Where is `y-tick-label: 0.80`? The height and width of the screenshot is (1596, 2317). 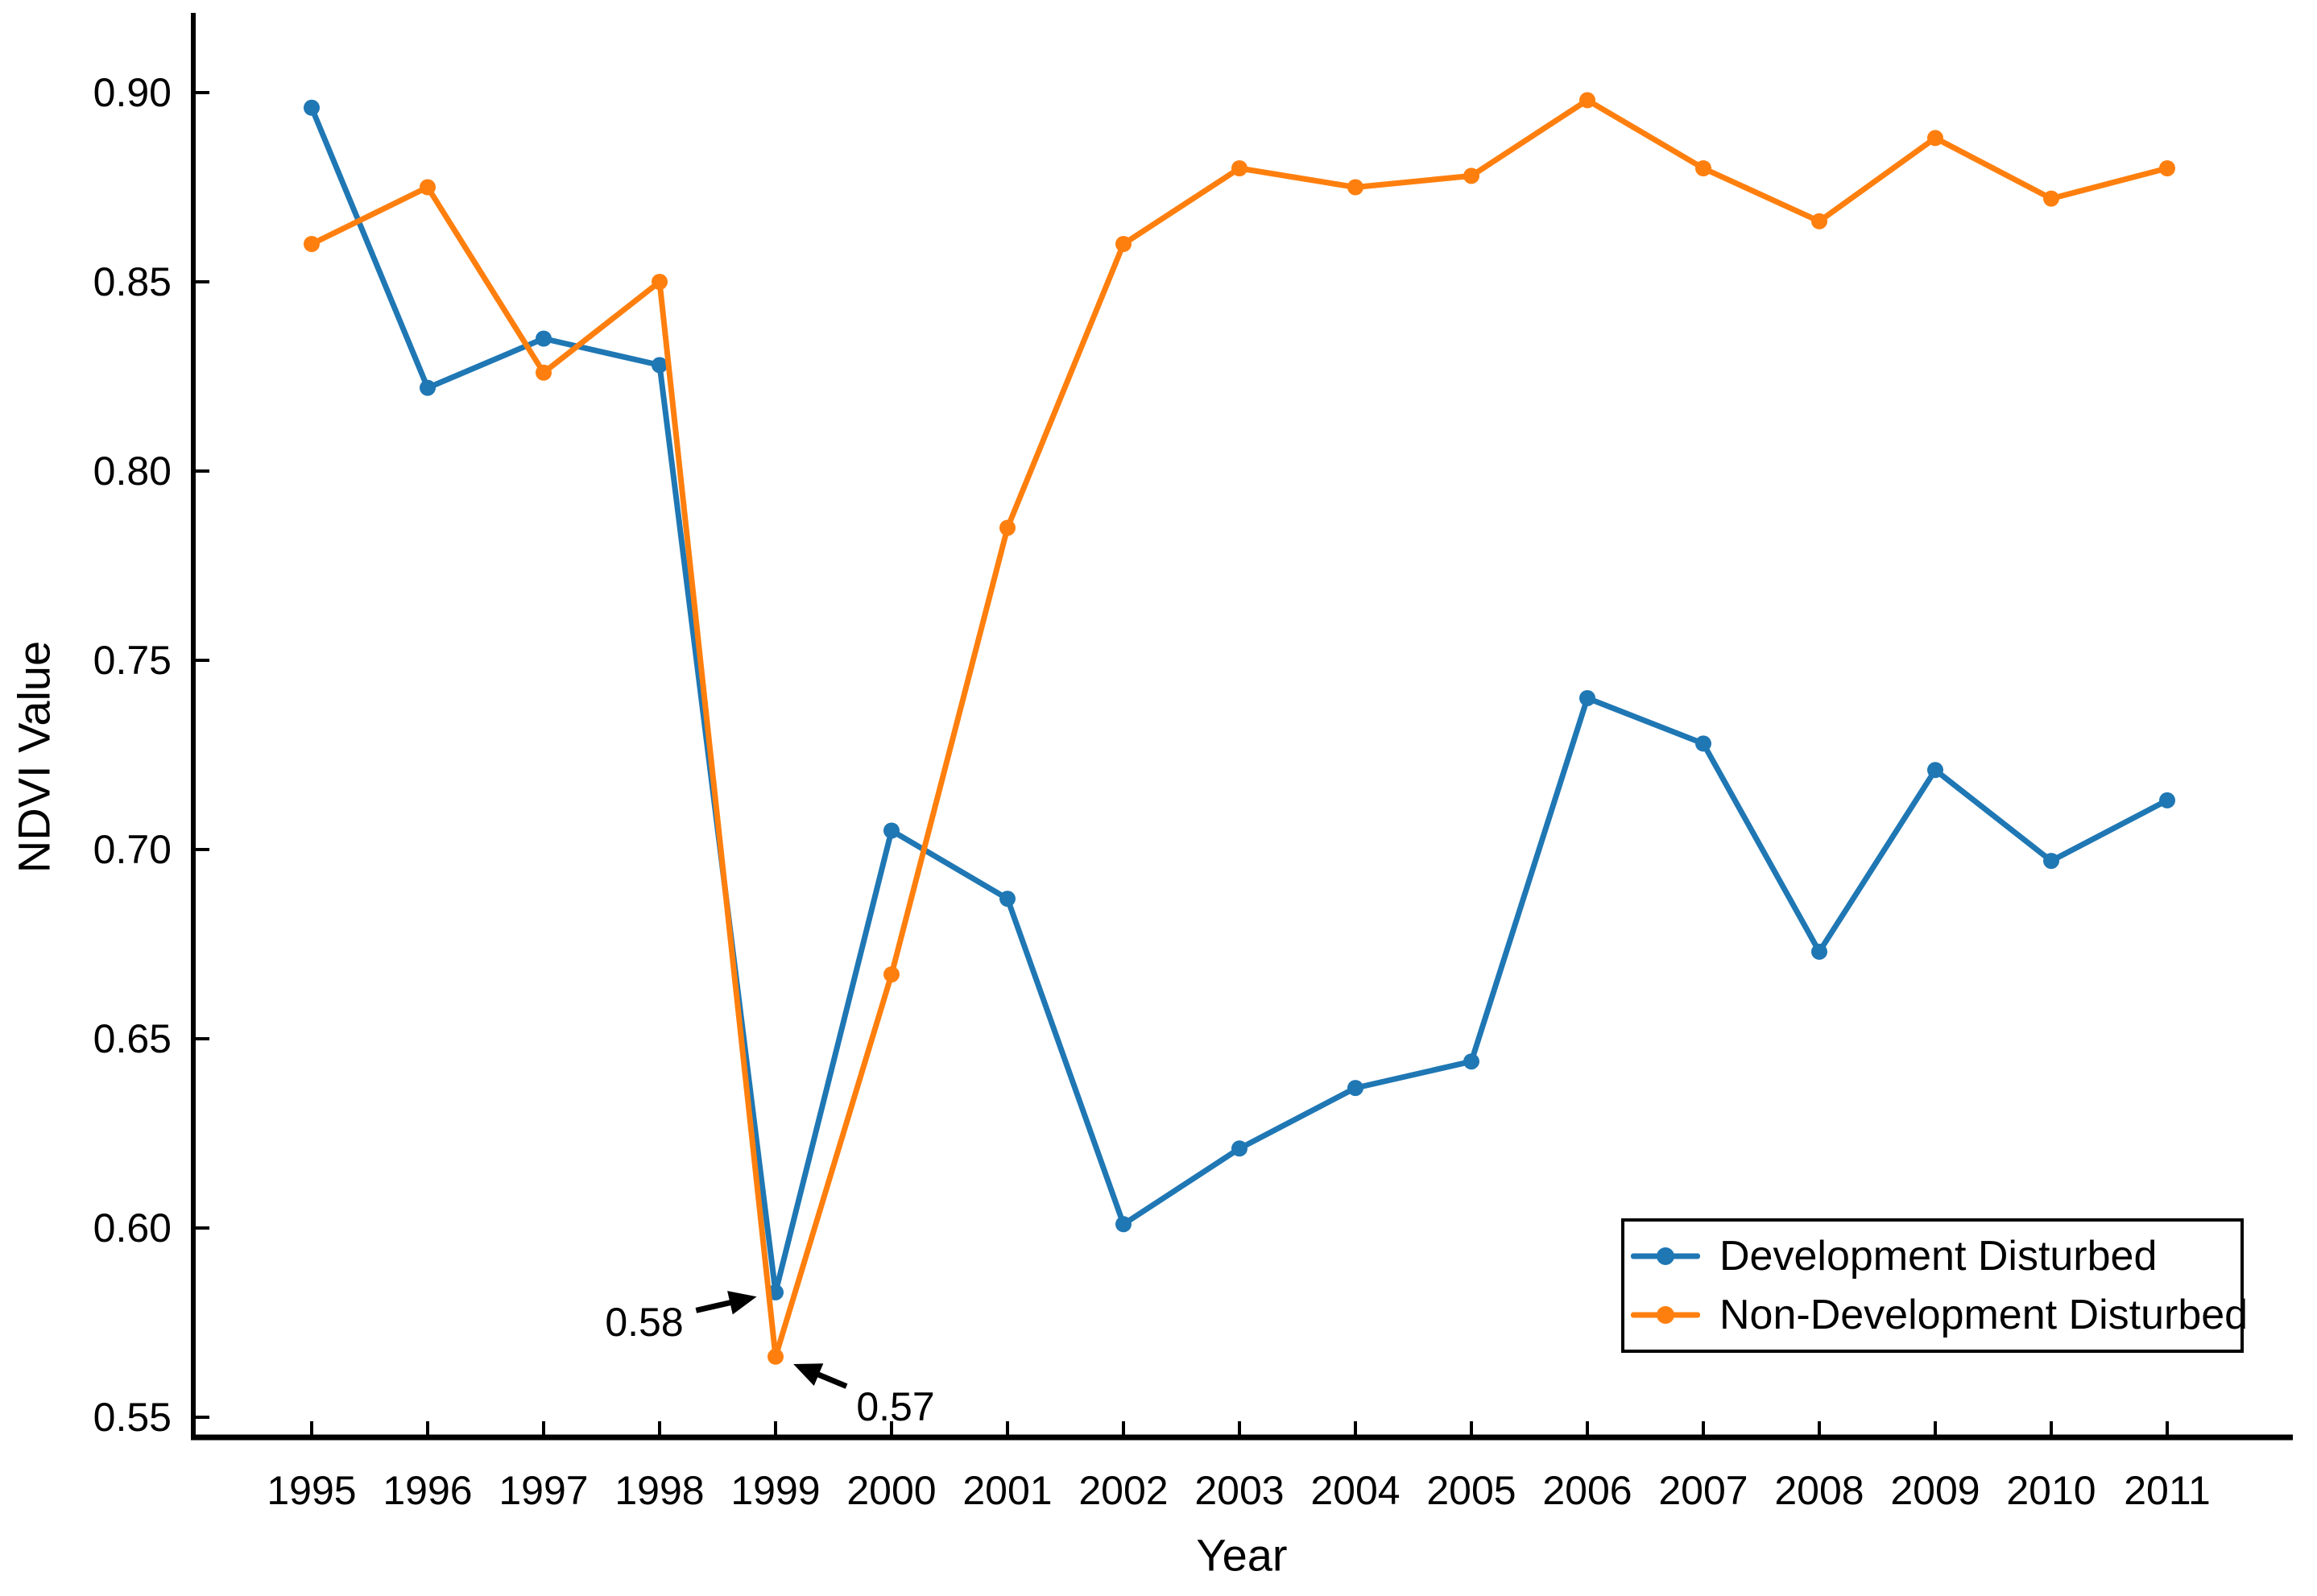 y-tick-label: 0.80 is located at coordinates (132, 471).